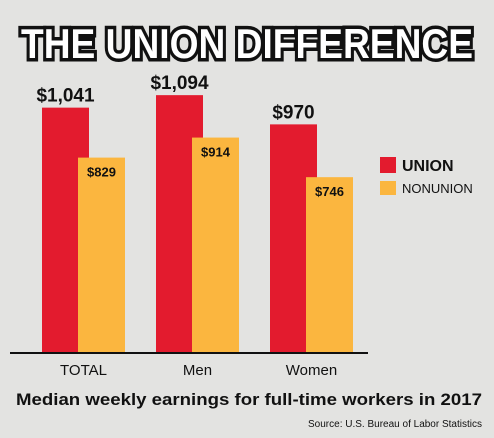 This screenshot has height=438, width=494. Describe the element at coordinates (101, 255) in the screenshot. I see `bar-nonunion-total` at that location.